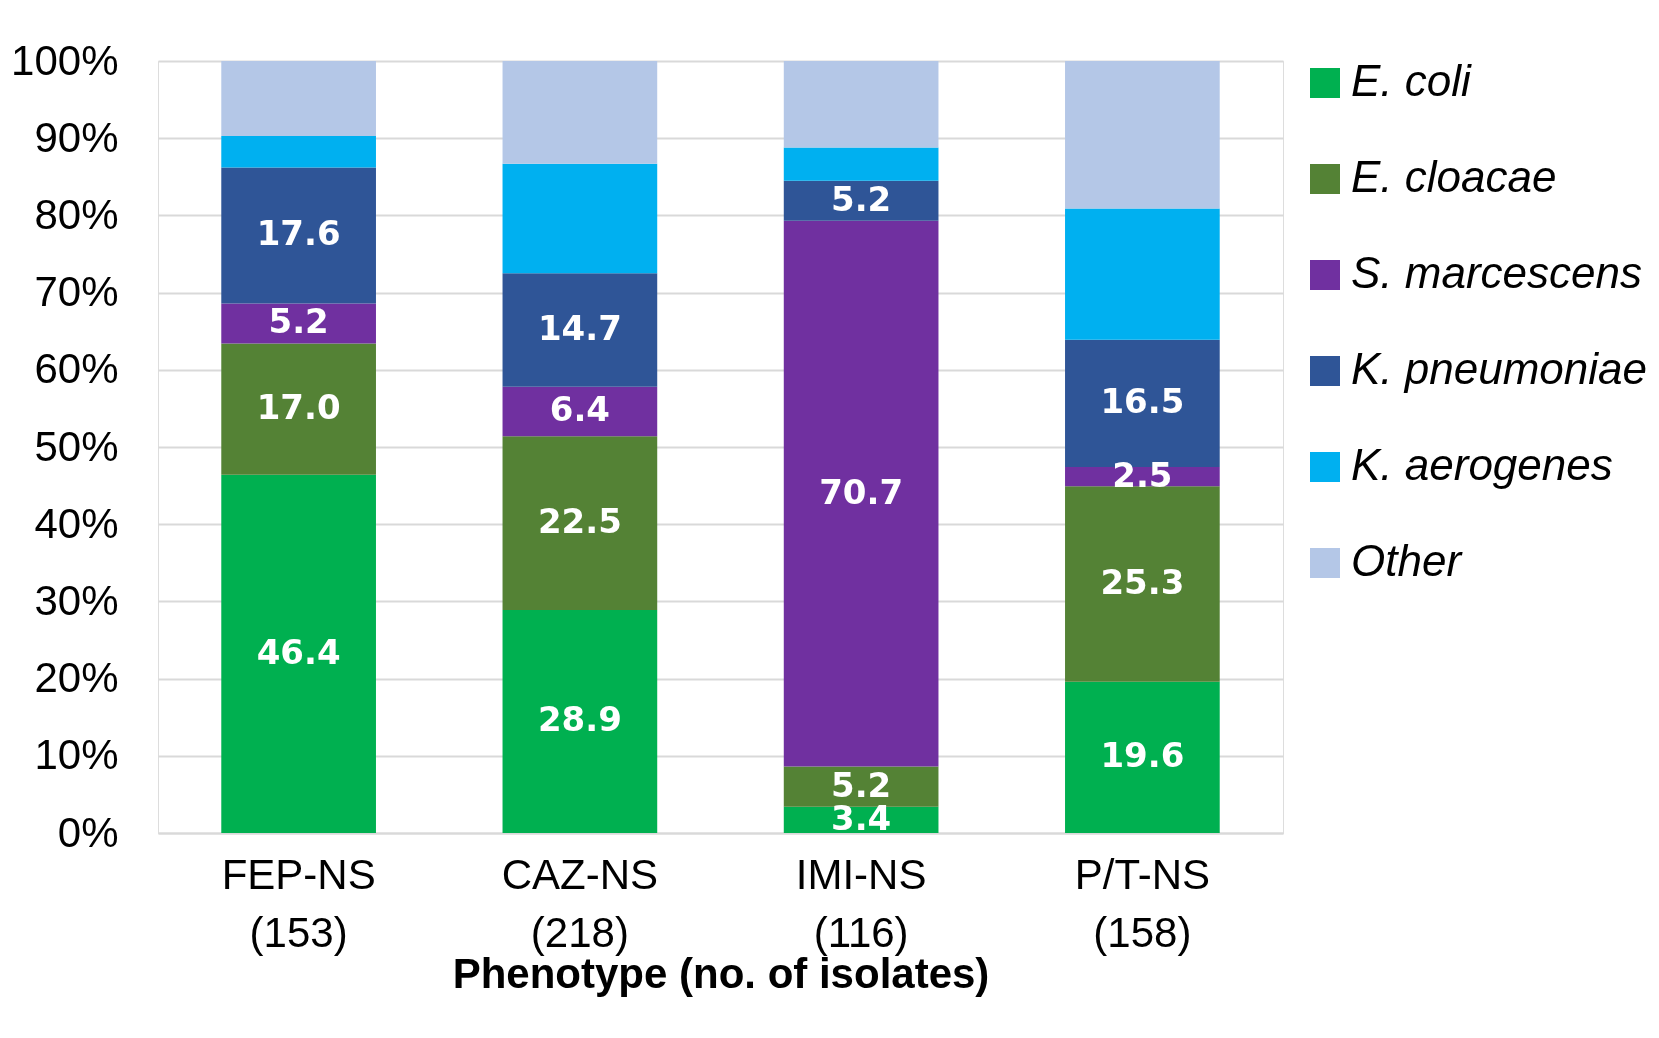 This screenshot has width=1659, height=1038. I want to click on y-tick-label: 60%, so click(76, 369).